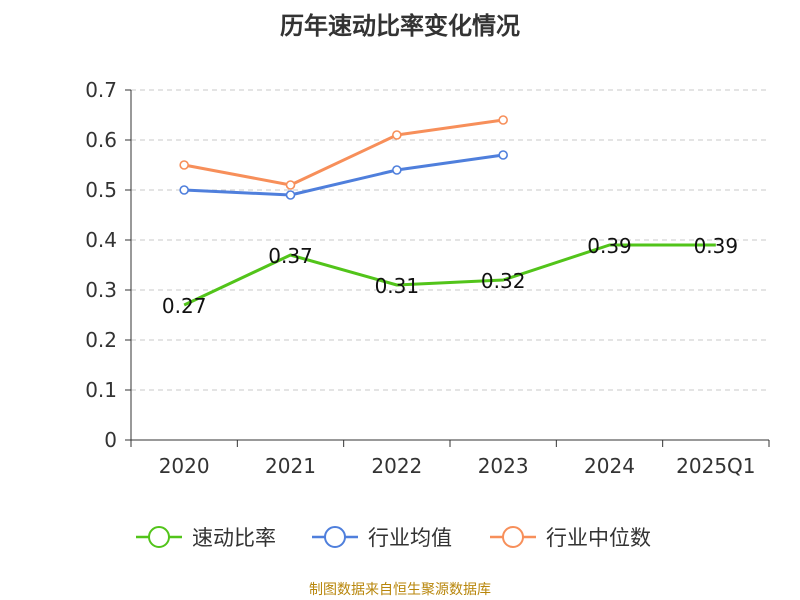  What do you see at coordinates (101, 240) in the screenshot?
I see `y-tick-label: 0.4` at bounding box center [101, 240].